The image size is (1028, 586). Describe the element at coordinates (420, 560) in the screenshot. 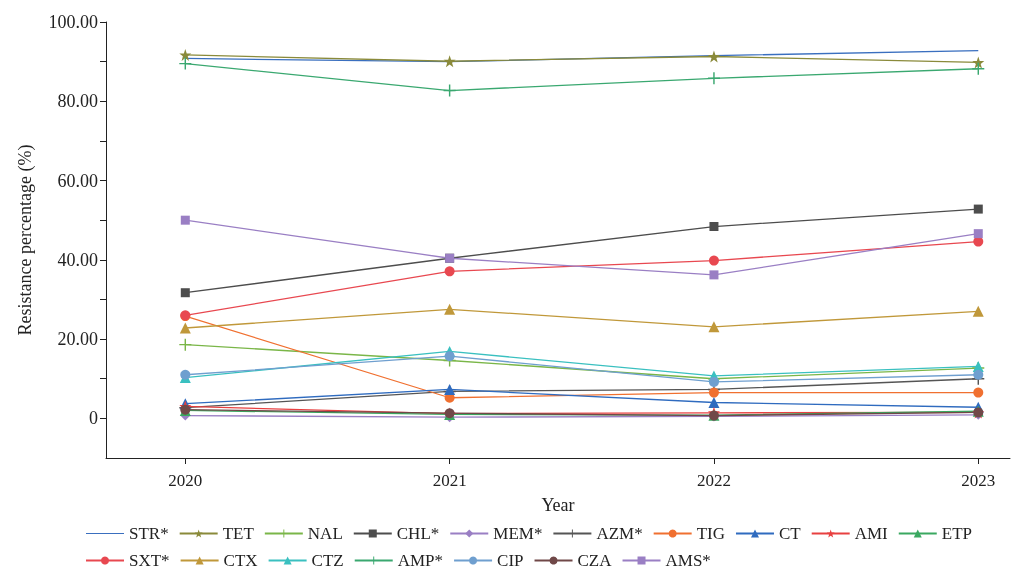

I see `legend-label: AMP*` at that location.